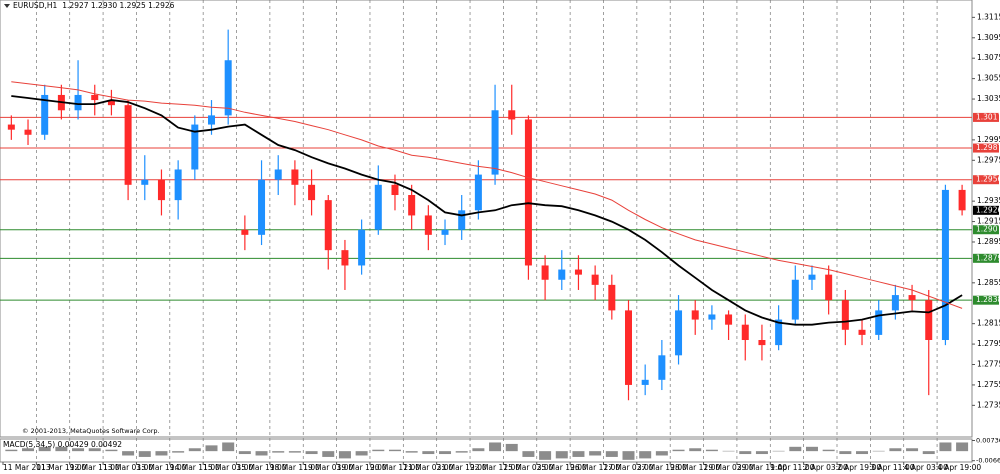 The width and height of the screenshot is (1000, 474). What do you see at coordinates (988, 209) in the screenshot?
I see `price-label: 1.2926` at bounding box center [988, 209].